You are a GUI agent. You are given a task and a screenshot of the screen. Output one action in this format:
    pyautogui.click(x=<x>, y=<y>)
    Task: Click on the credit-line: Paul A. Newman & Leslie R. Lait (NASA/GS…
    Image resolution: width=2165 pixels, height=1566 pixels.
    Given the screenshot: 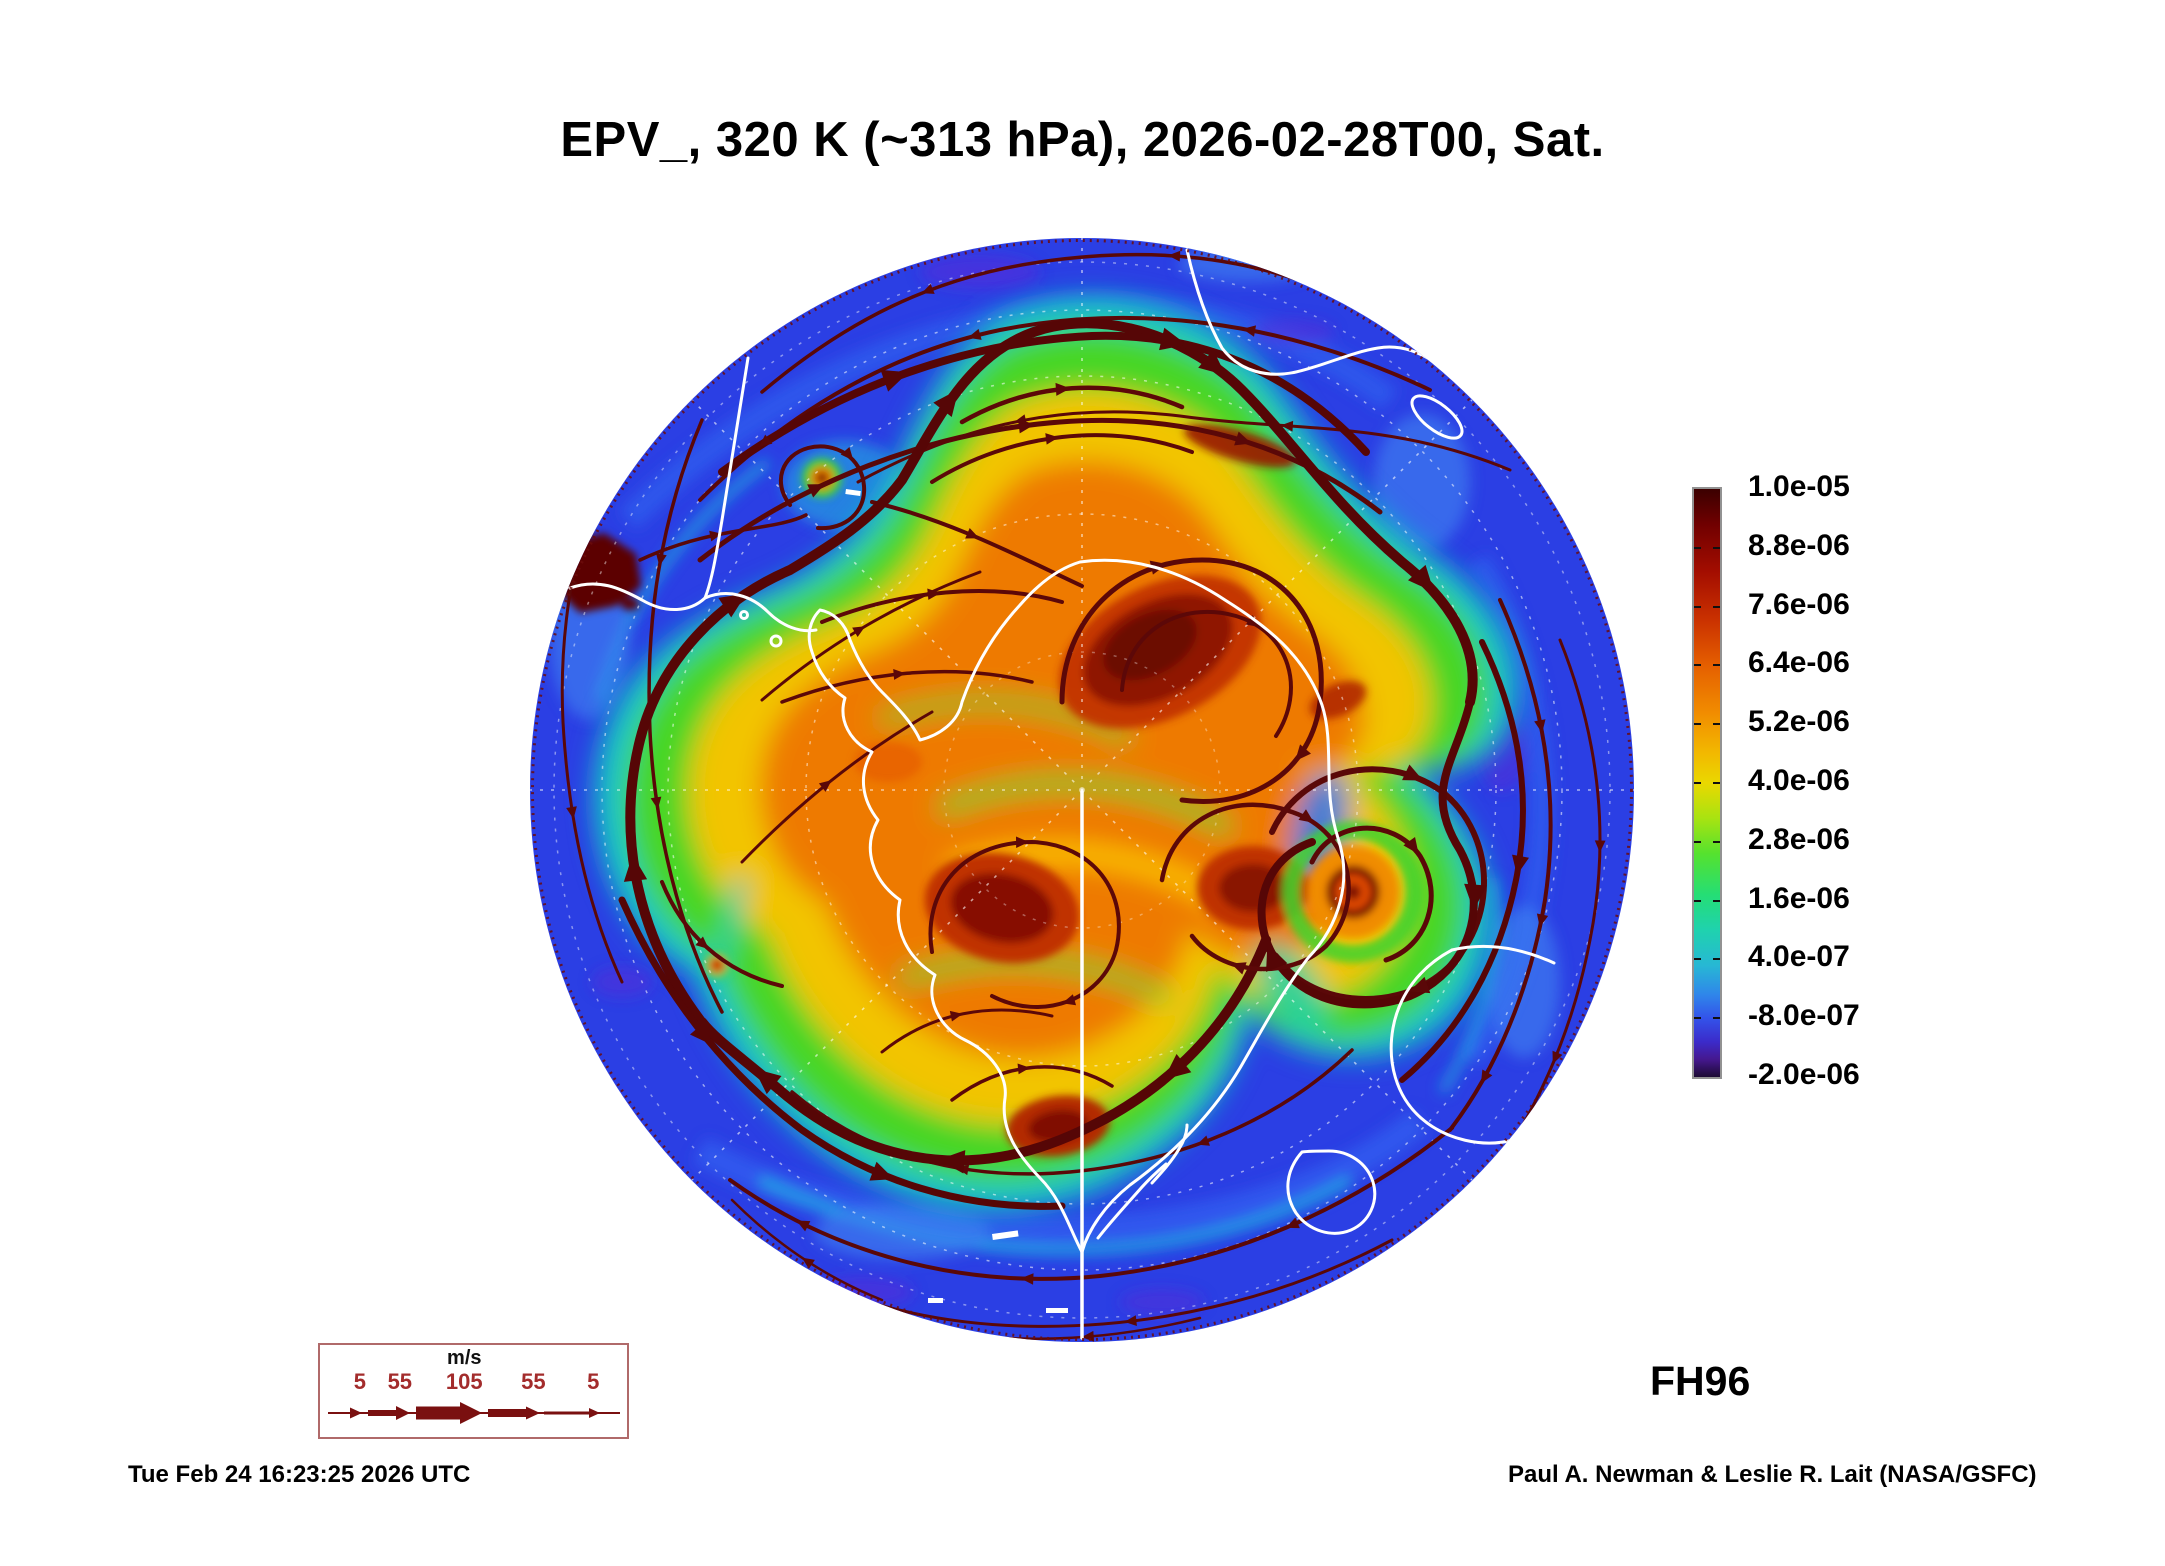 What is the action you would take?
    pyautogui.click(x=1772, y=1474)
    